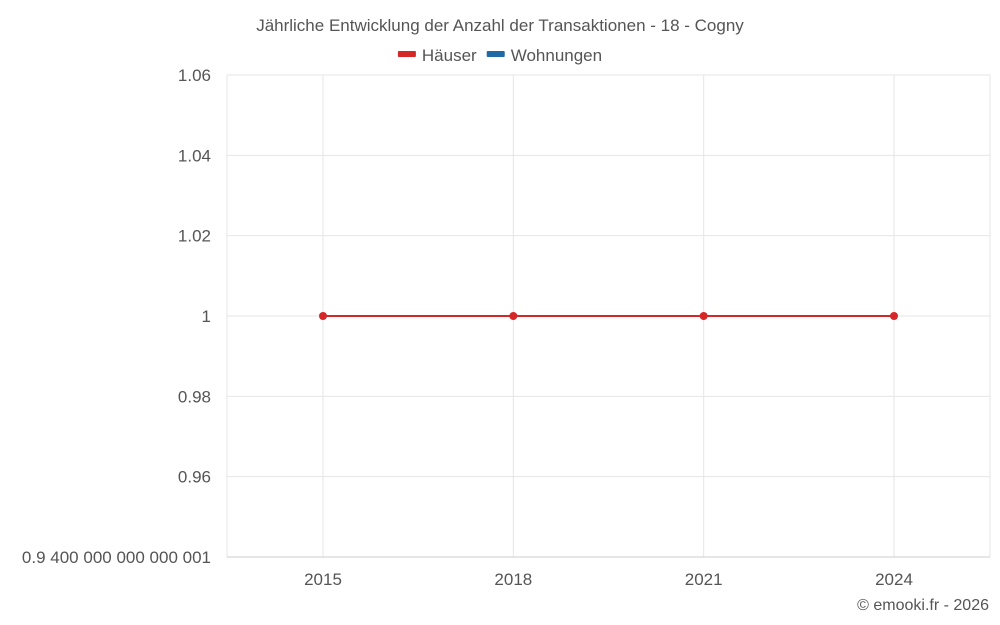 The height and width of the screenshot is (625, 1000). Describe the element at coordinates (608, 316) in the screenshot. I see `series-layer` at that location.